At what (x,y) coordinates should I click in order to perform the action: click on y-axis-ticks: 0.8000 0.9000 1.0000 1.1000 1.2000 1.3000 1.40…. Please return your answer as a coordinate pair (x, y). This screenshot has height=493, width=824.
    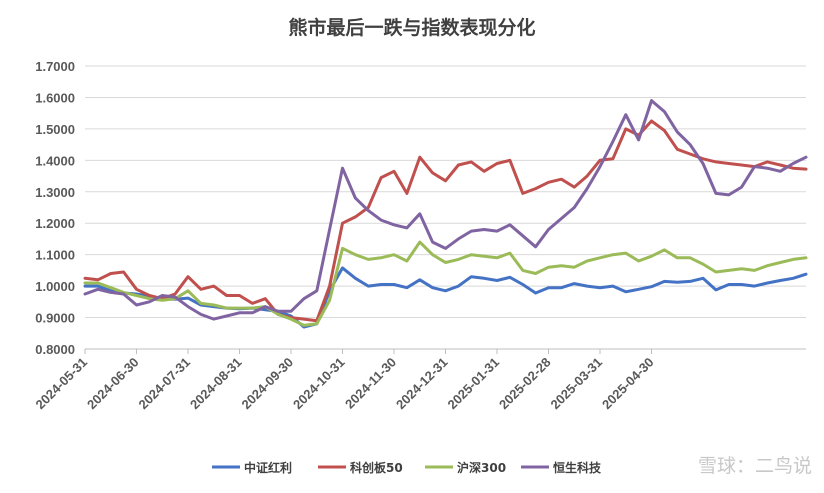
    Looking at the image, I should click on (55, 208).